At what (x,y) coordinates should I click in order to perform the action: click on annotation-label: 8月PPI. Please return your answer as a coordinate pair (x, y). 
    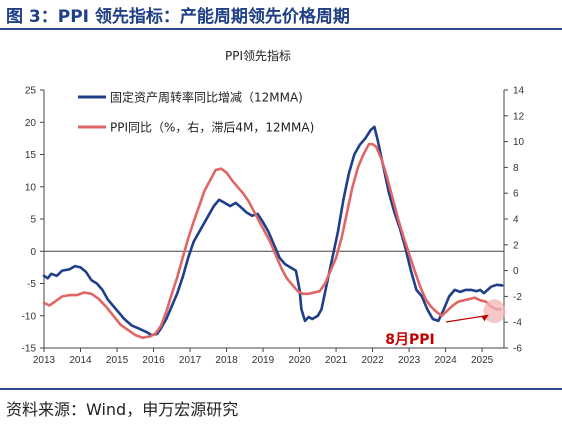
    Looking at the image, I should click on (409, 340).